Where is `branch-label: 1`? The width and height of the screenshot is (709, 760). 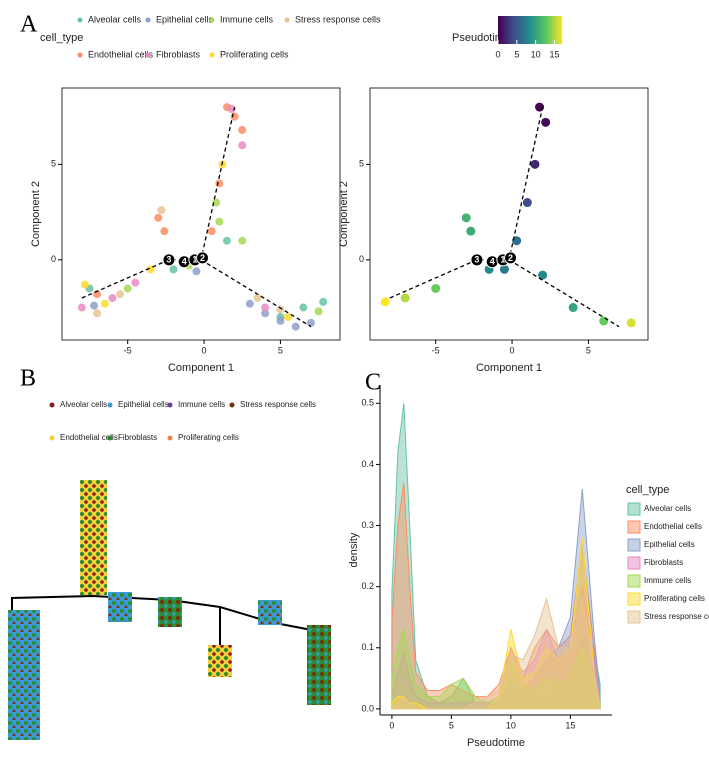
branch-label: 1 is located at coordinates (502, 260).